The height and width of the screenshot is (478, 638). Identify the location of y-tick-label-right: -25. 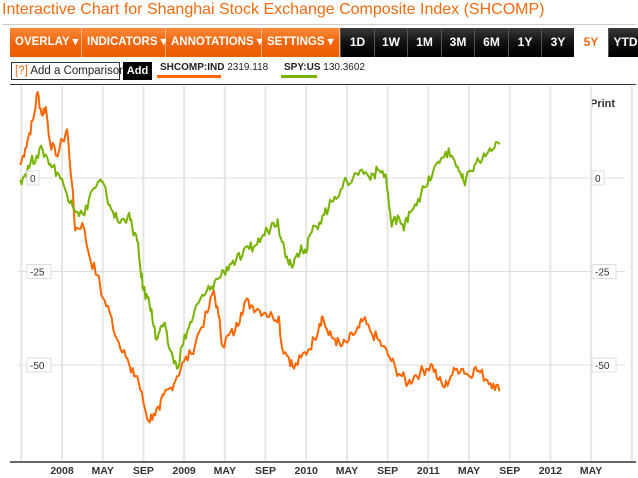
(604, 271).